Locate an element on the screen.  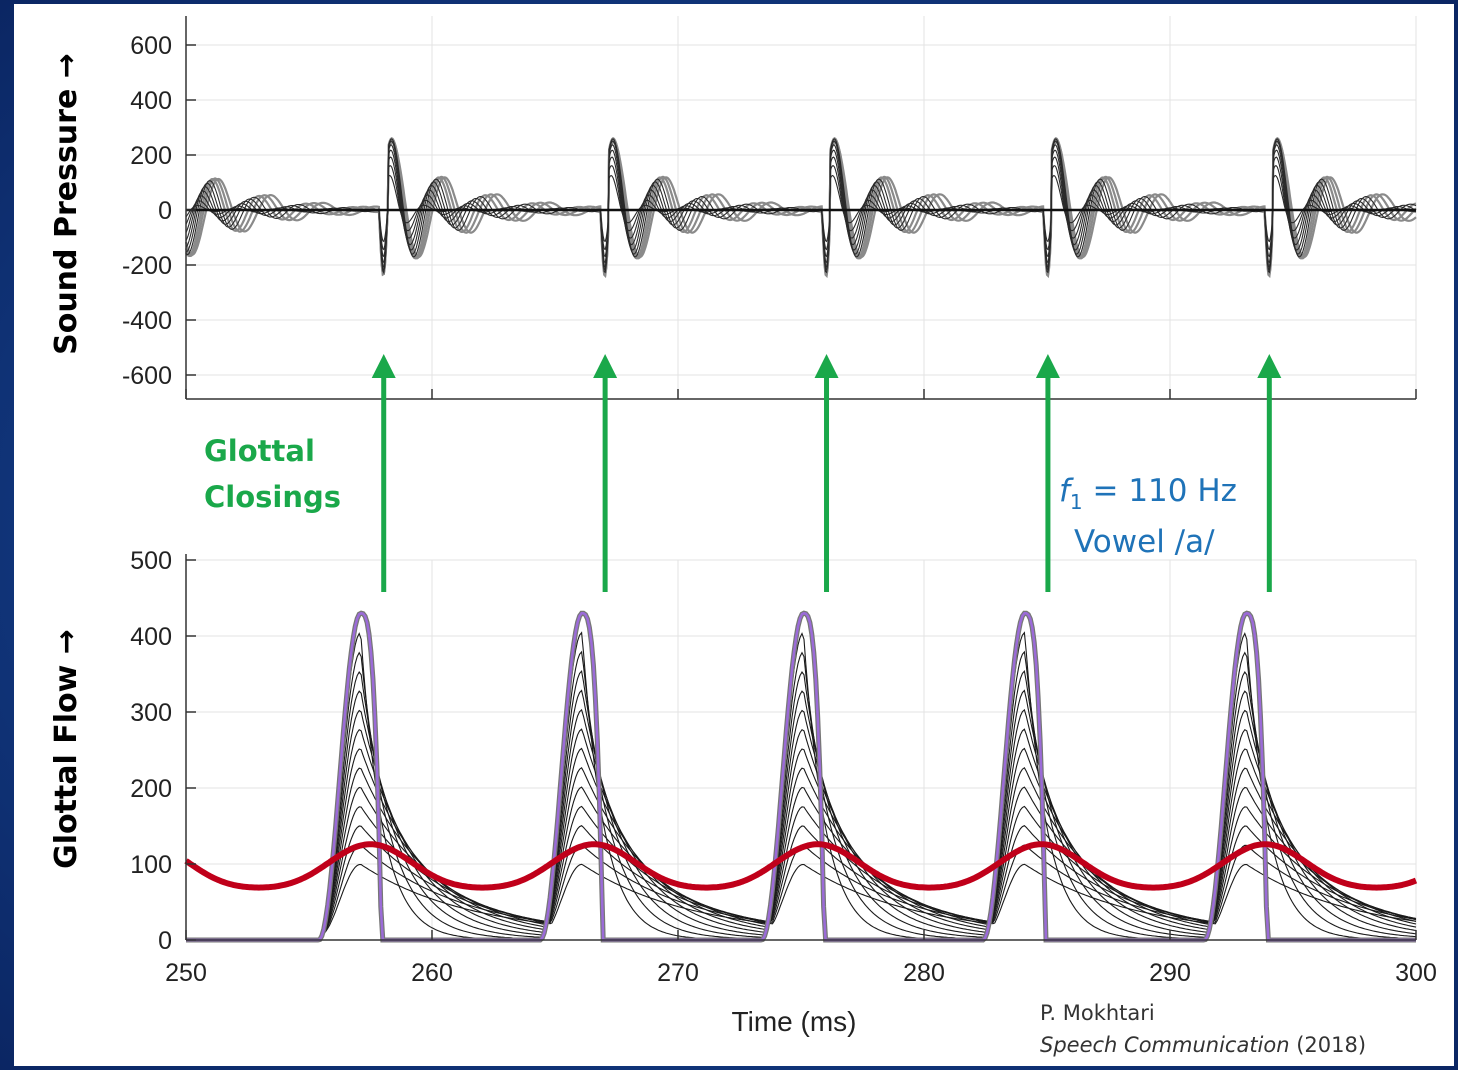
vowel-annotation: Vowel /a/ is located at coordinates (1144, 542).